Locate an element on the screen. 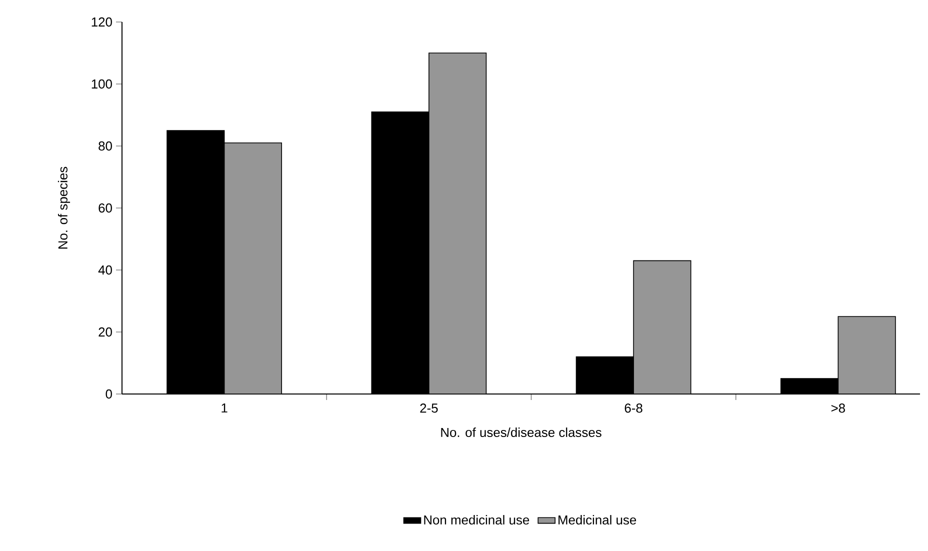 This screenshot has height=551, width=928. legend-label: Non medicinal use is located at coordinates (477, 520).